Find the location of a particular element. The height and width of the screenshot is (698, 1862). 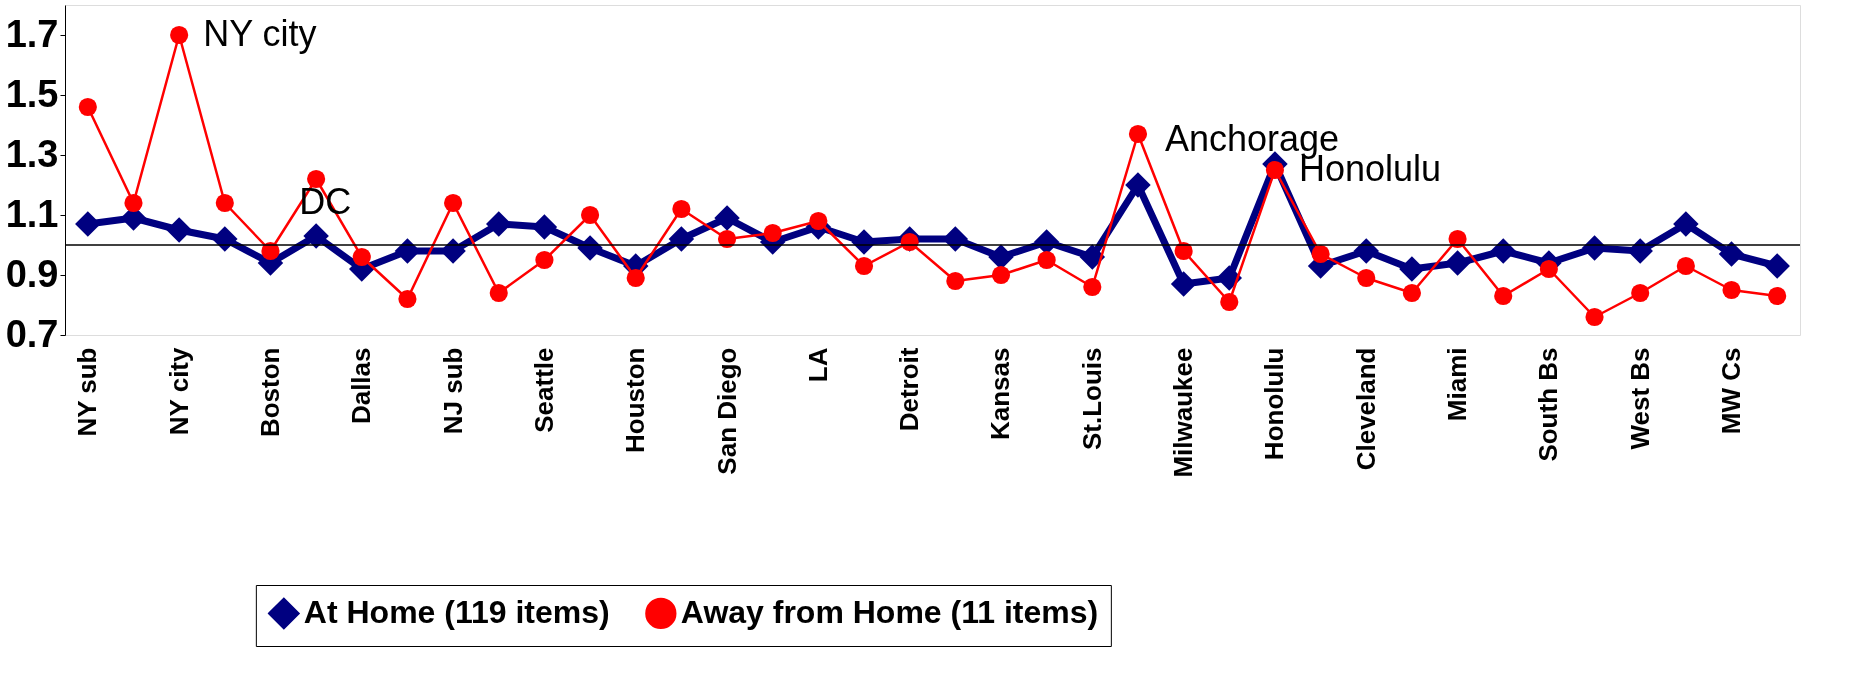

x-tick-label: San Diego is located at coordinates (726, 411).